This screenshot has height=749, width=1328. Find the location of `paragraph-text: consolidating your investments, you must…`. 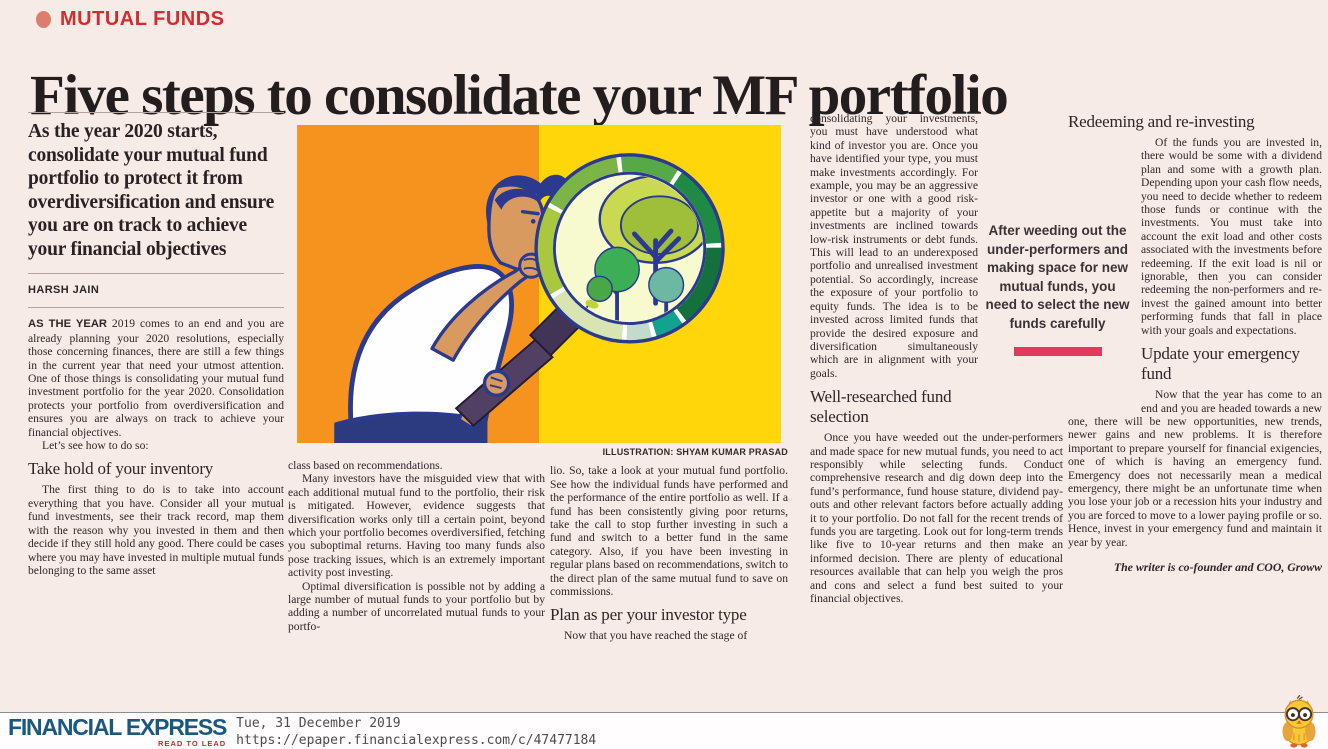

paragraph-text: consolidating your investments, you must… is located at coordinates (894, 246).